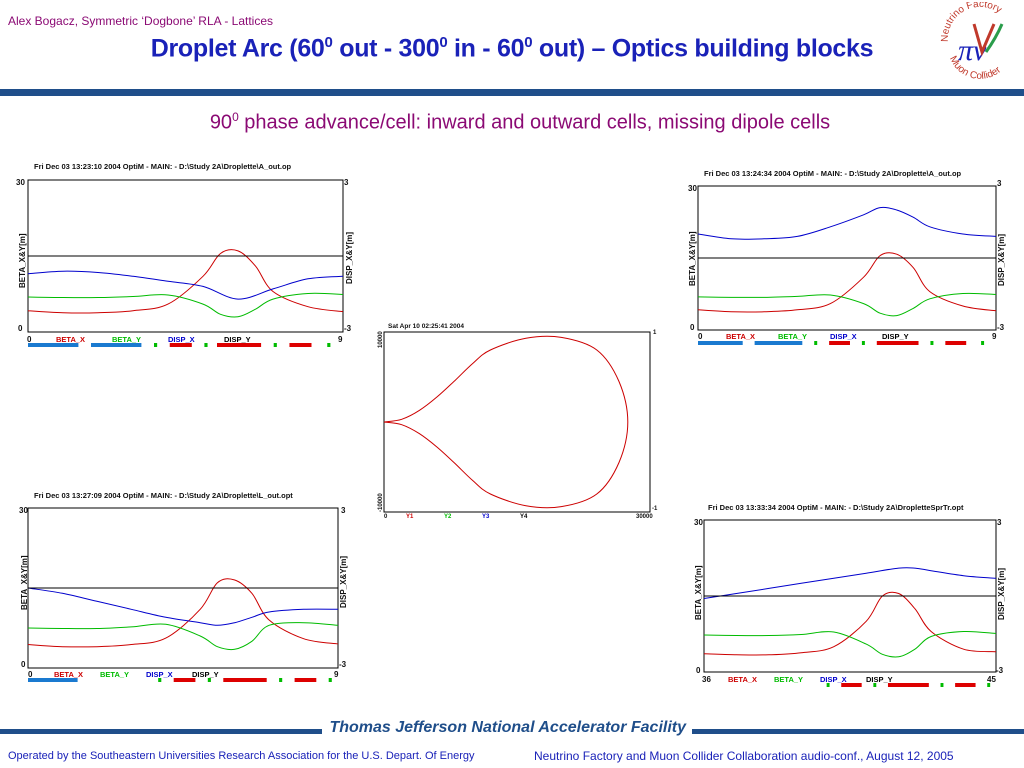 Image resolution: width=1024 pixels, height=768 pixels. I want to click on title-part-1: Droplet Arc (60, so click(237, 48).